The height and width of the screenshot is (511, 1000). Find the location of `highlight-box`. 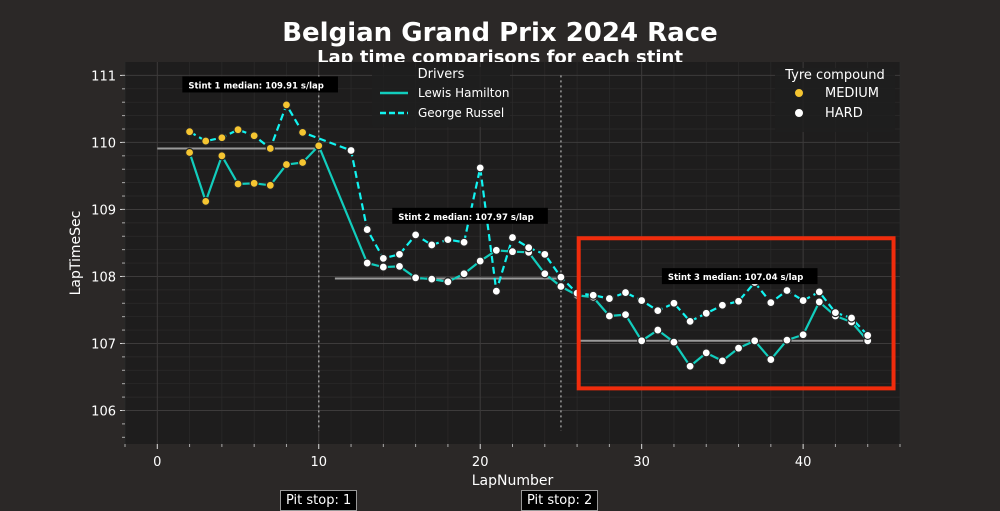

highlight-box is located at coordinates (736, 313).